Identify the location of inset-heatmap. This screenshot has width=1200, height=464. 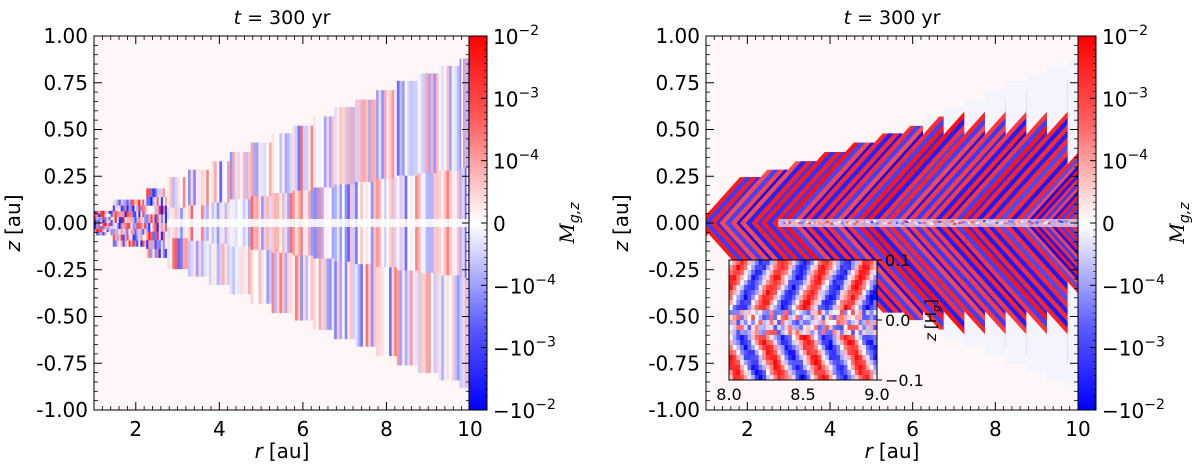
(803, 320).